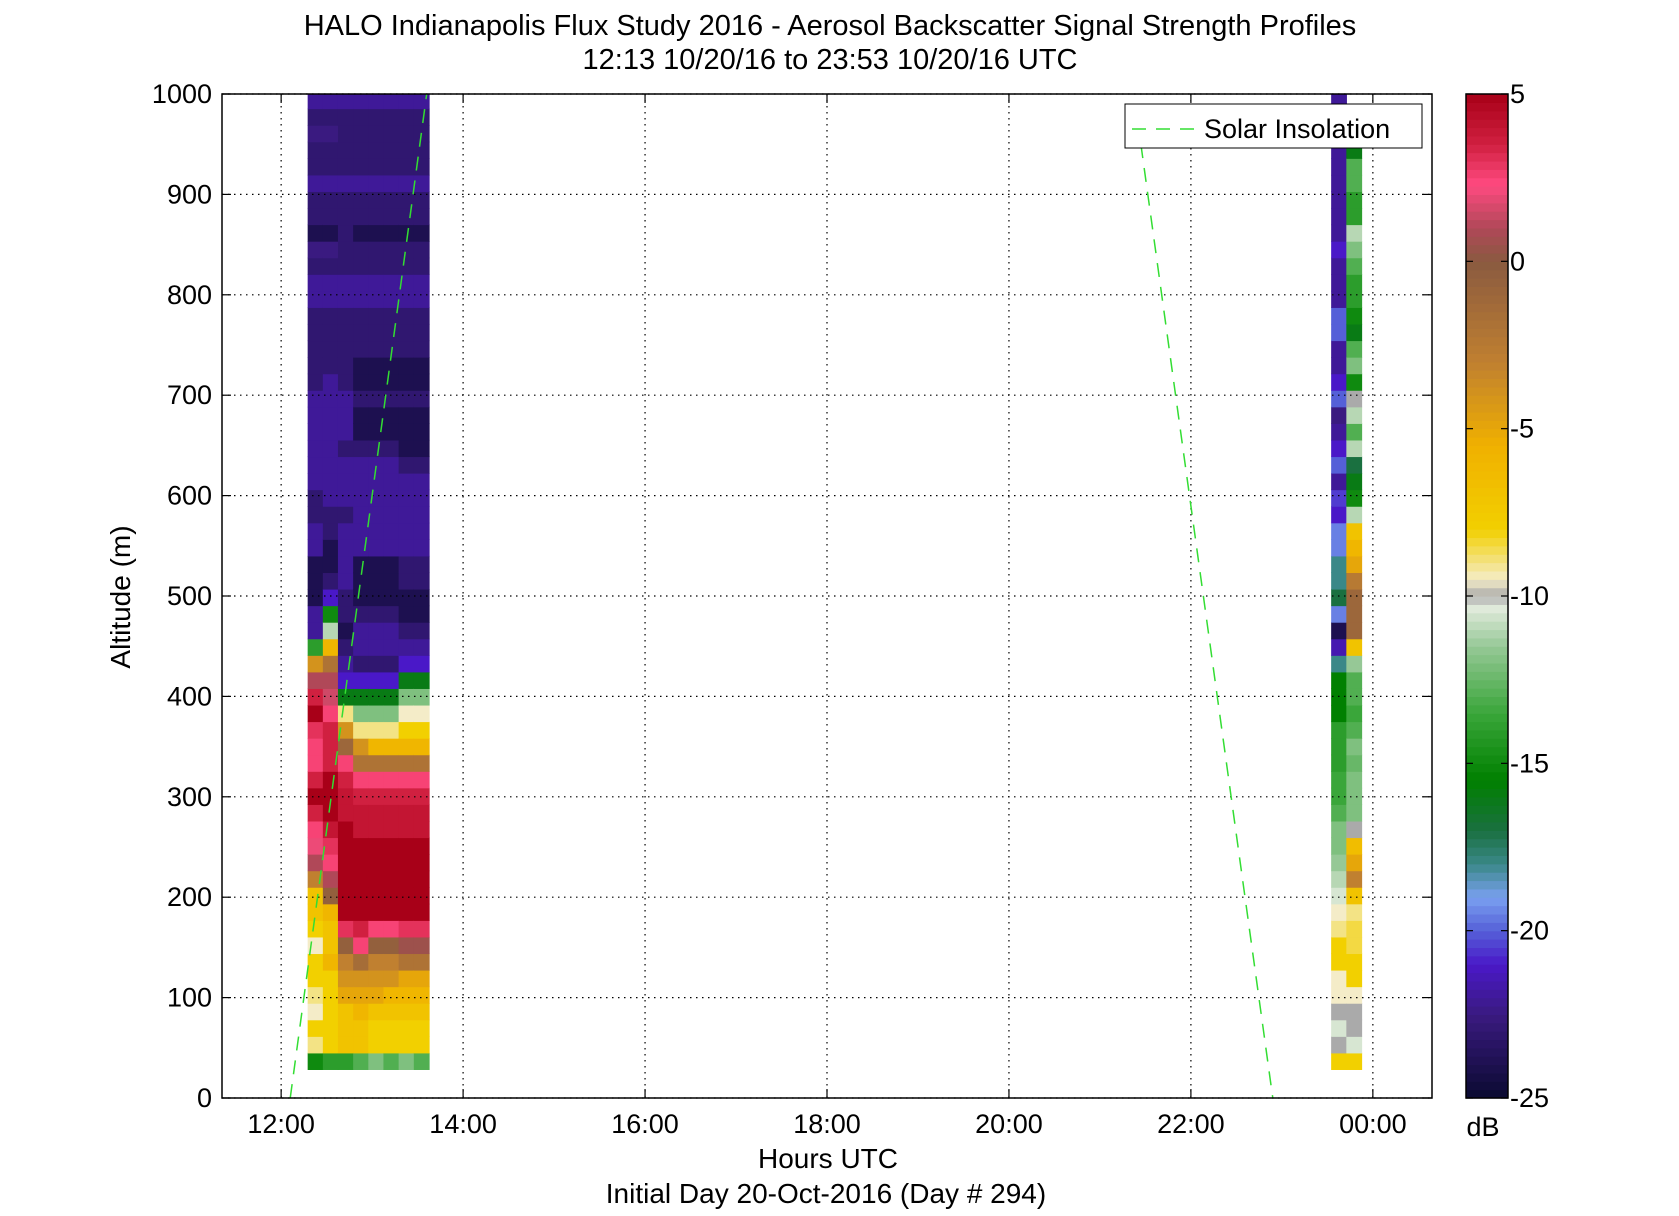  Describe the element at coordinates (189, 395) in the screenshot. I see `y-tick-label: 700` at that location.